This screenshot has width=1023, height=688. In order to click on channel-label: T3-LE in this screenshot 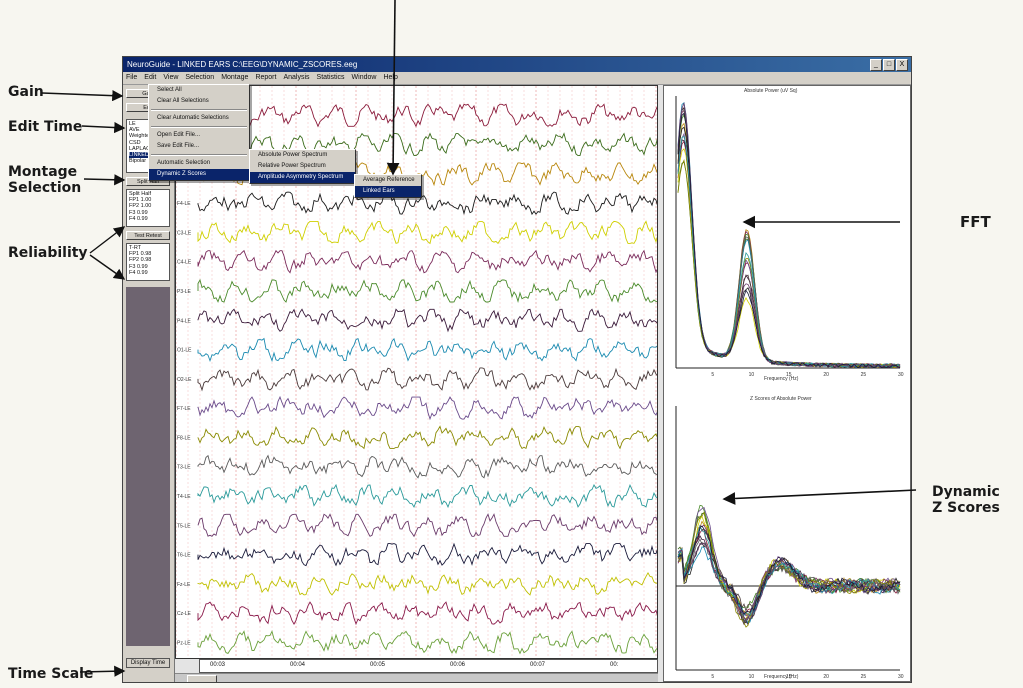, I will do `click(184, 468)`.